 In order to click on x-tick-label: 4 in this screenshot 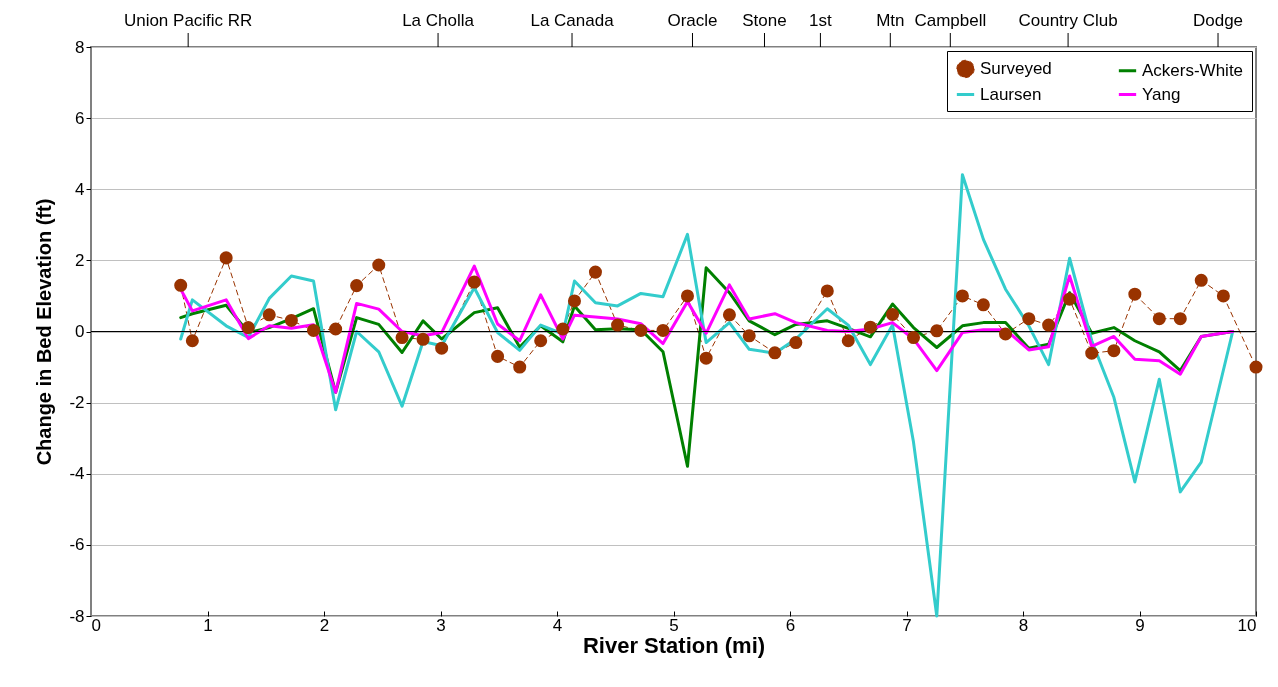, I will do `click(557, 625)`.